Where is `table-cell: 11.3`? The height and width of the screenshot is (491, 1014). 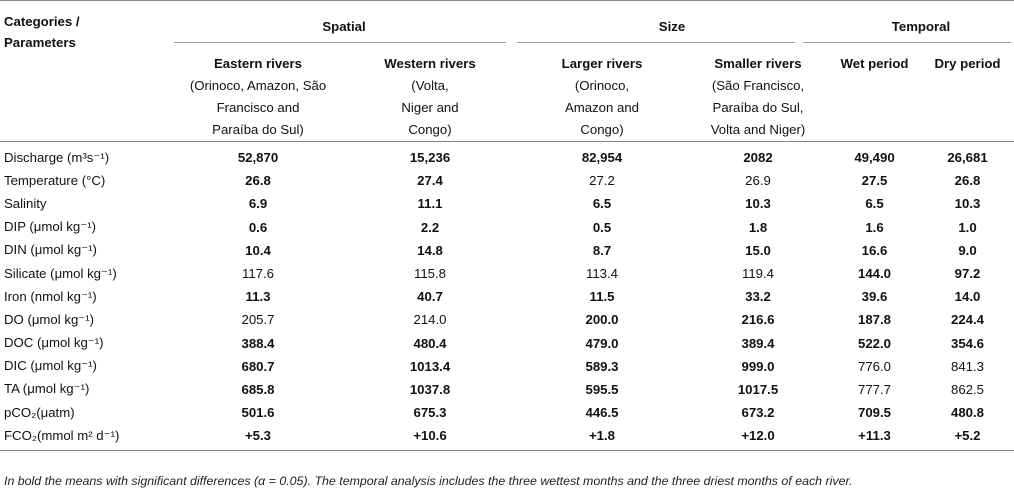
table-cell: 11.3 is located at coordinates (258, 297).